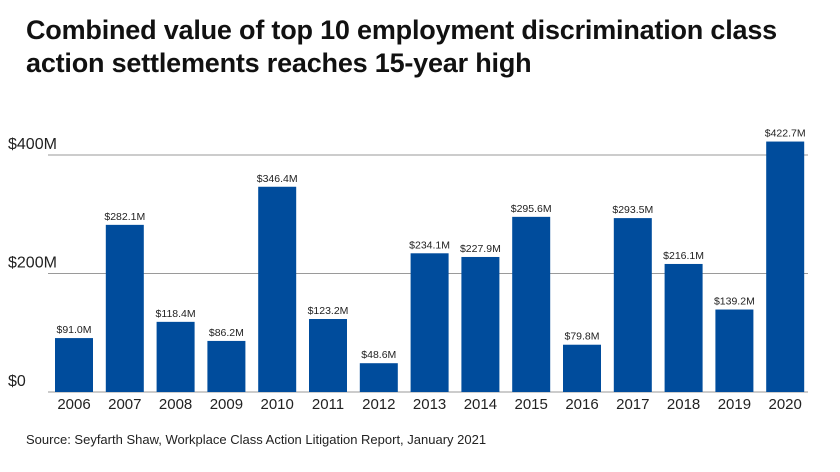 The width and height of the screenshot is (840, 472). I want to click on y-tick-label: $200M, so click(32, 263).